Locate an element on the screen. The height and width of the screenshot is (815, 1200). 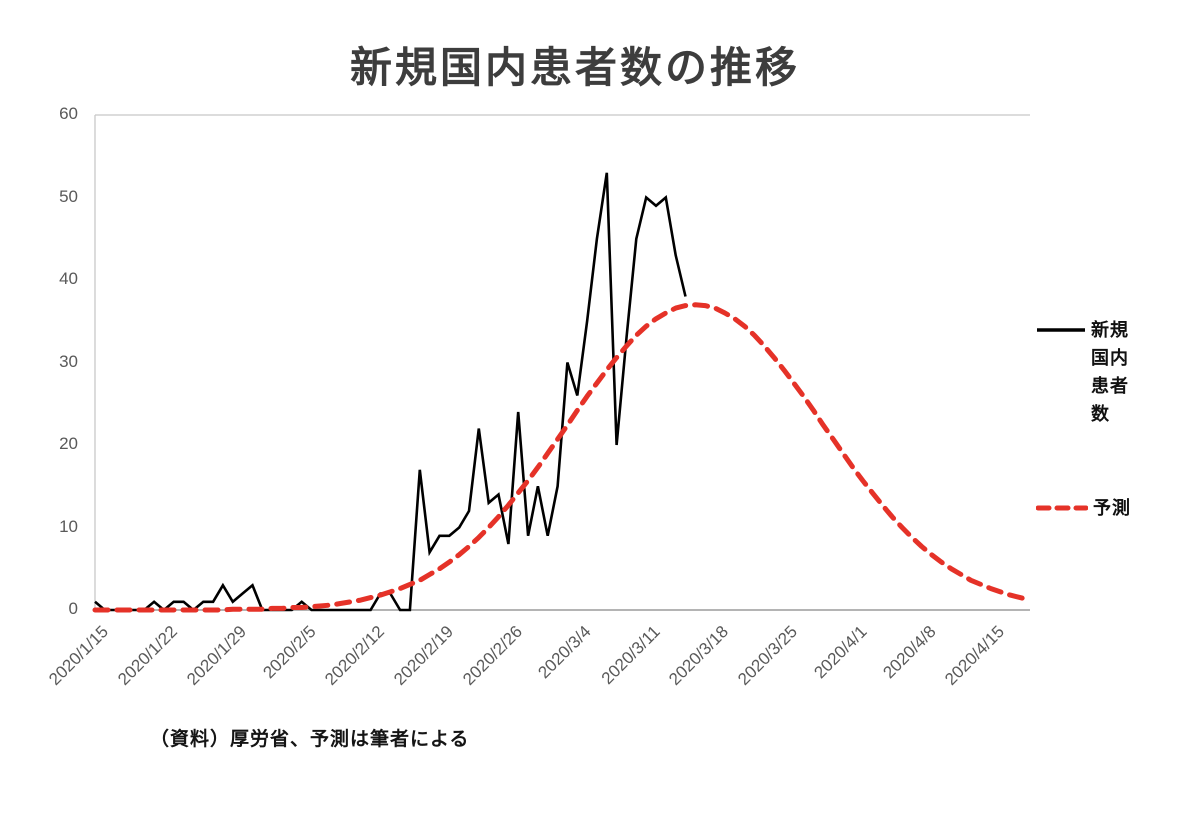
legend-label-forecast: 予測 is located at coordinates (1112, 508).